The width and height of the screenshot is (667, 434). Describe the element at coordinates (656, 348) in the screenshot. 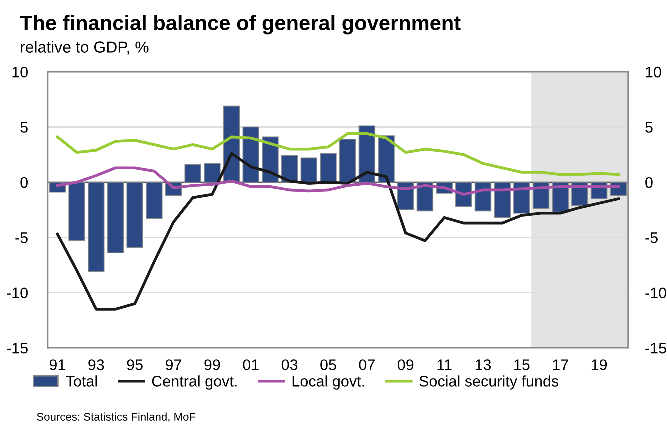

I see `y2-tick-label: -15` at that location.